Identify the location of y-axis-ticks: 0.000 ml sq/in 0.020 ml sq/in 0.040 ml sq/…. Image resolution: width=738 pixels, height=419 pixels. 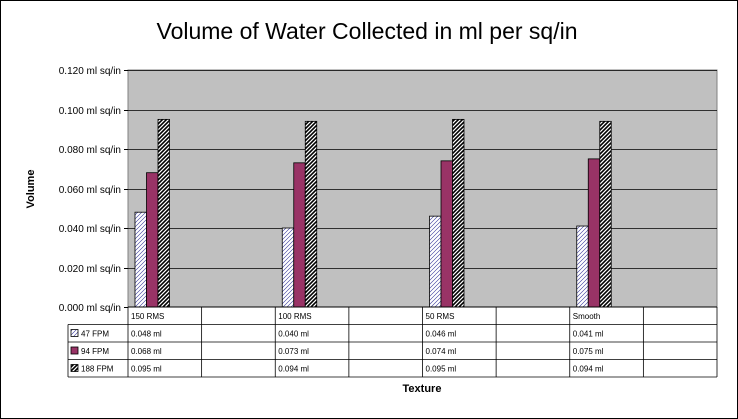
(93, 190).